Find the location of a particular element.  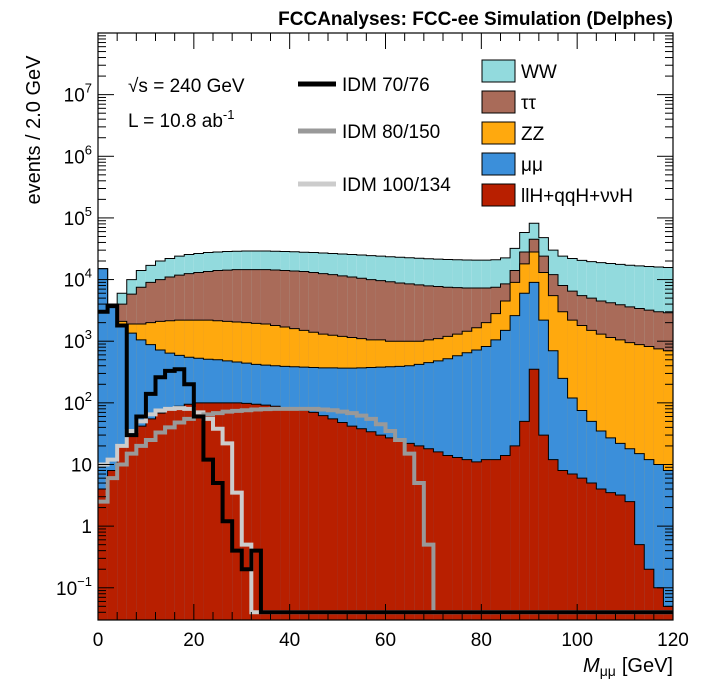

legend-entry-IDM 70/76: IDM 70/76 is located at coordinates (364, 85).